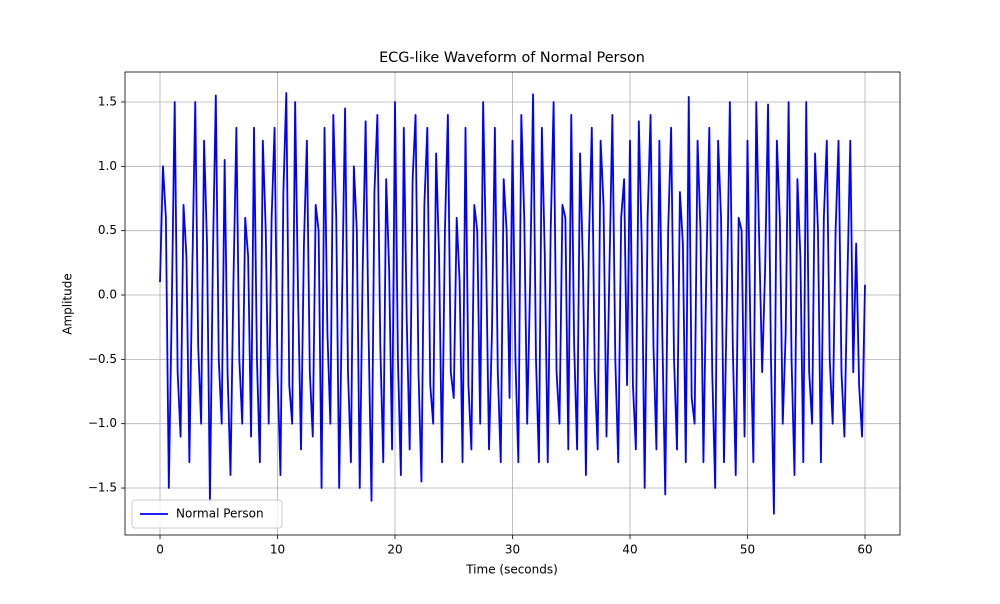 Image resolution: width=1000 pixels, height=604 pixels. Describe the element at coordinates (864, 550) in the screenshot. I see `x-tick-label: 60` at that location.